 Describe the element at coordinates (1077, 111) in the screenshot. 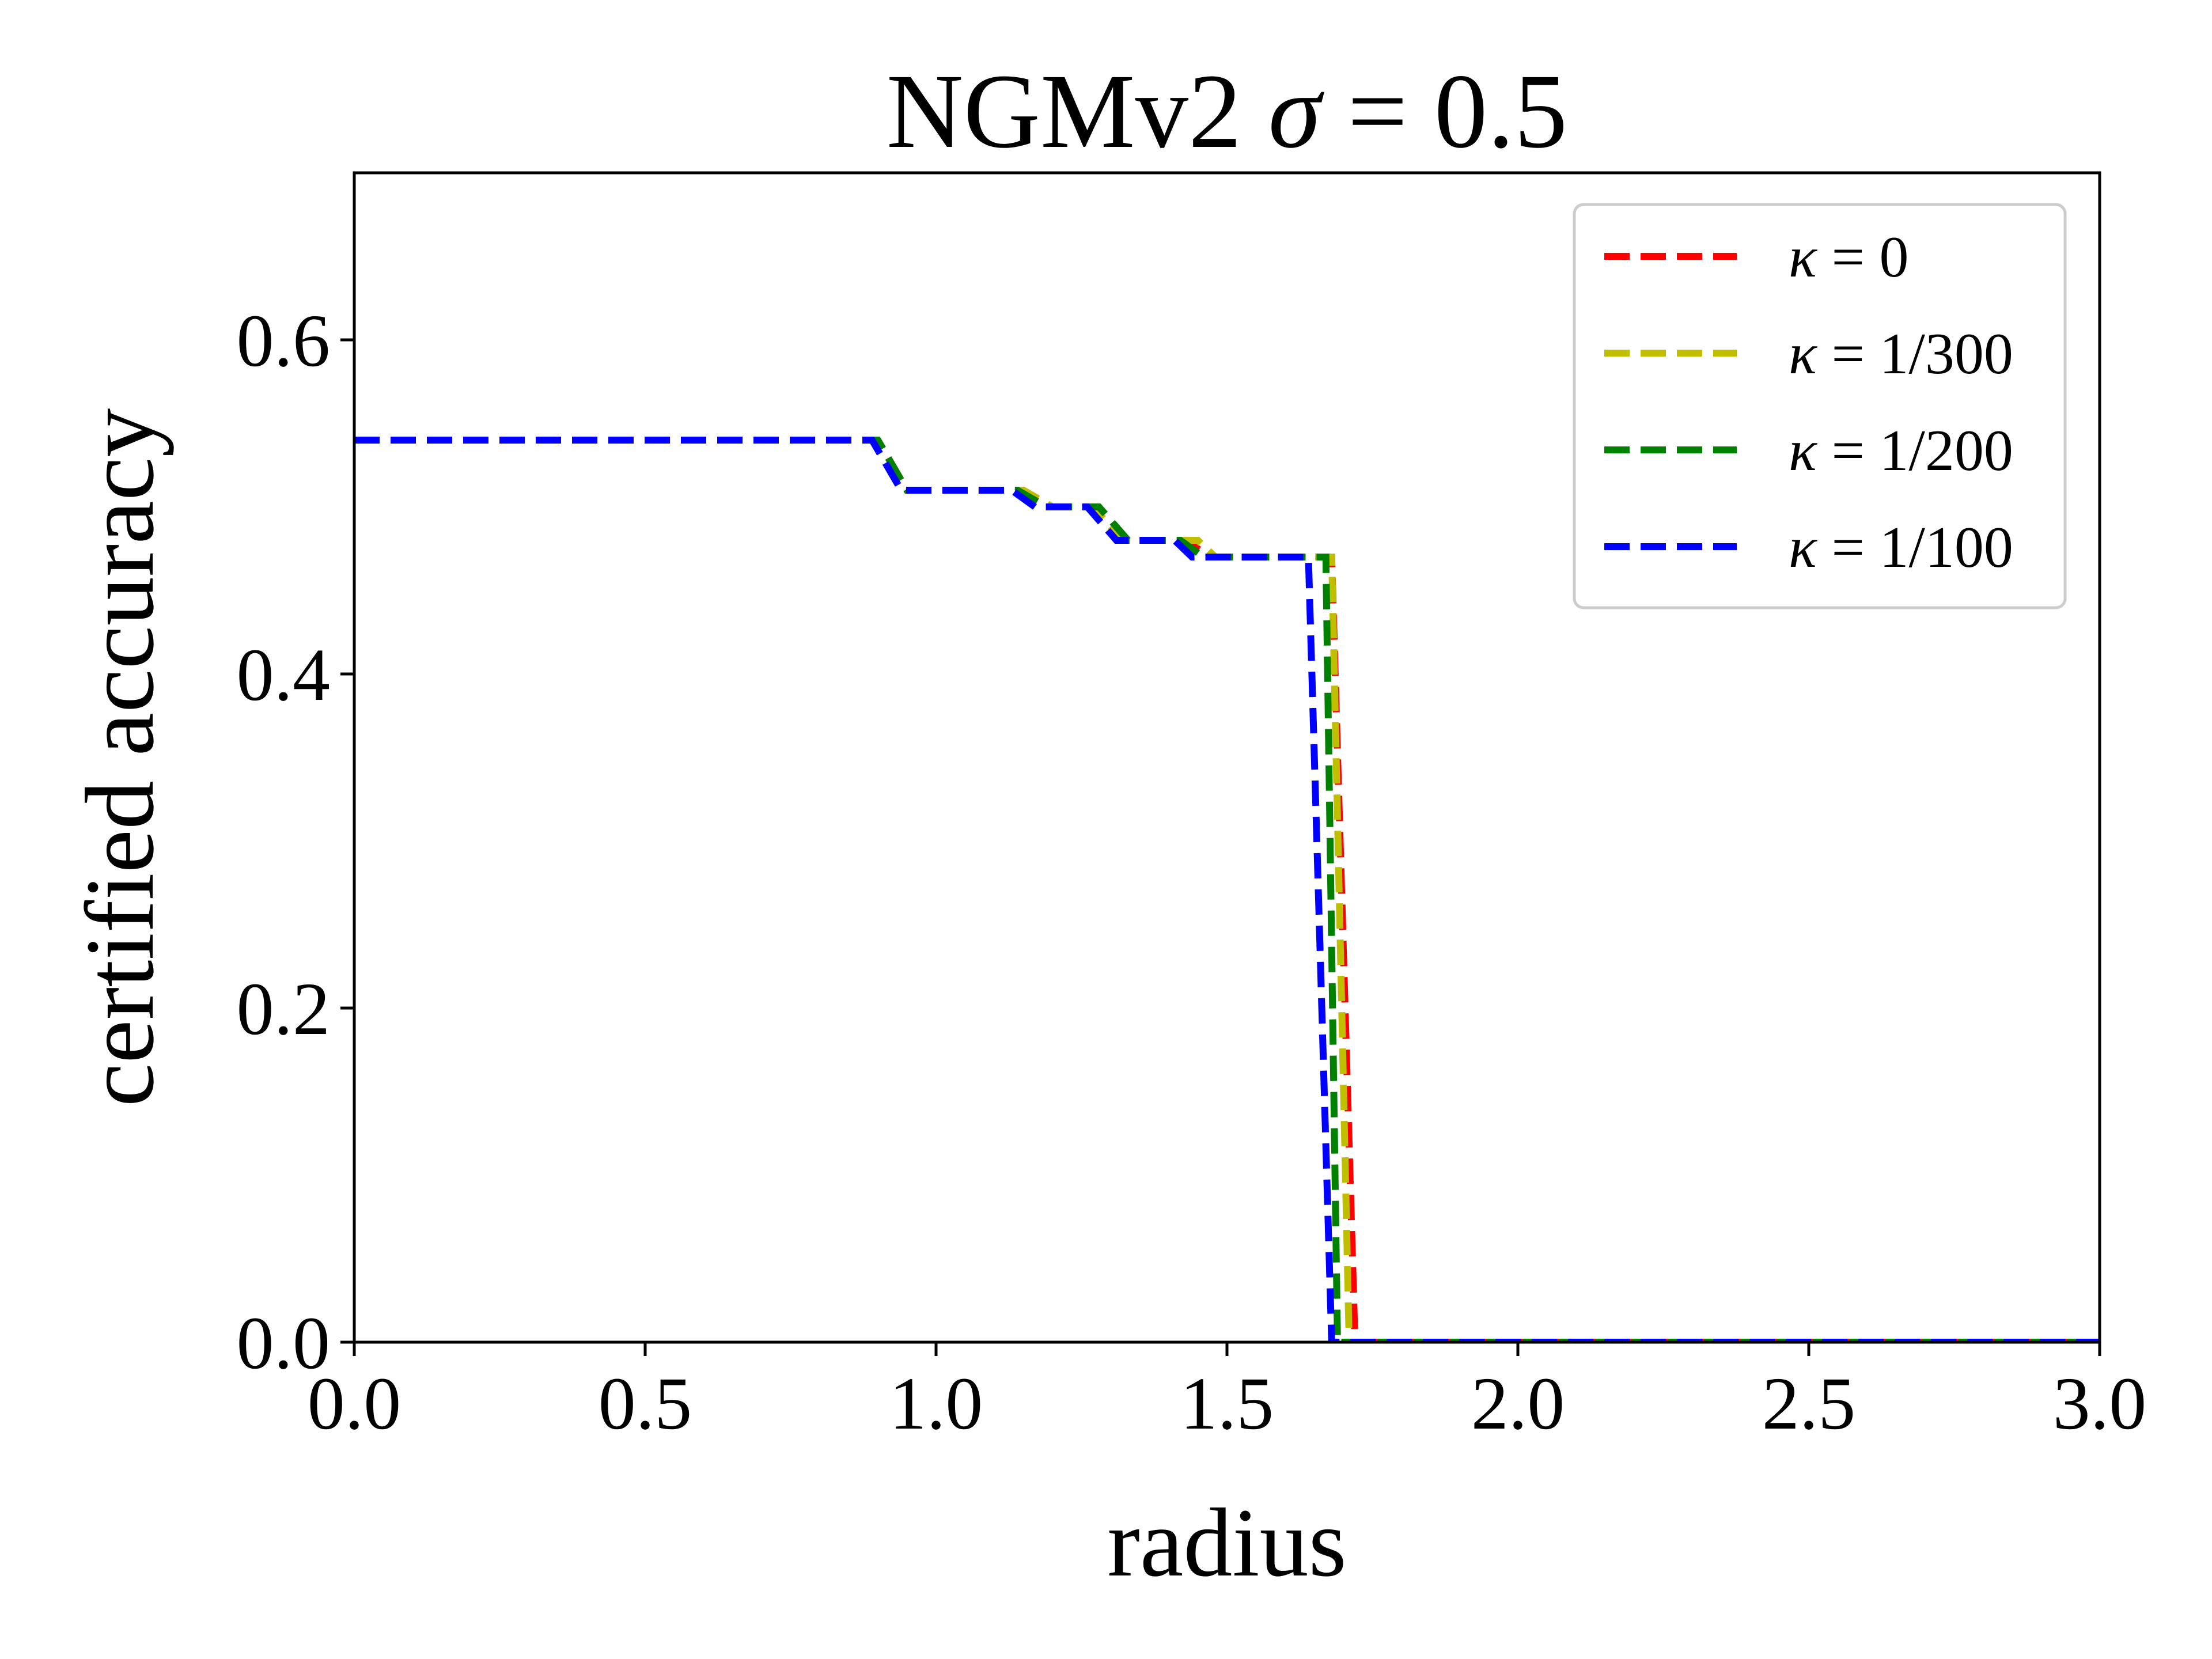

I see `chart-title-prefix: NGMv2` at that location.